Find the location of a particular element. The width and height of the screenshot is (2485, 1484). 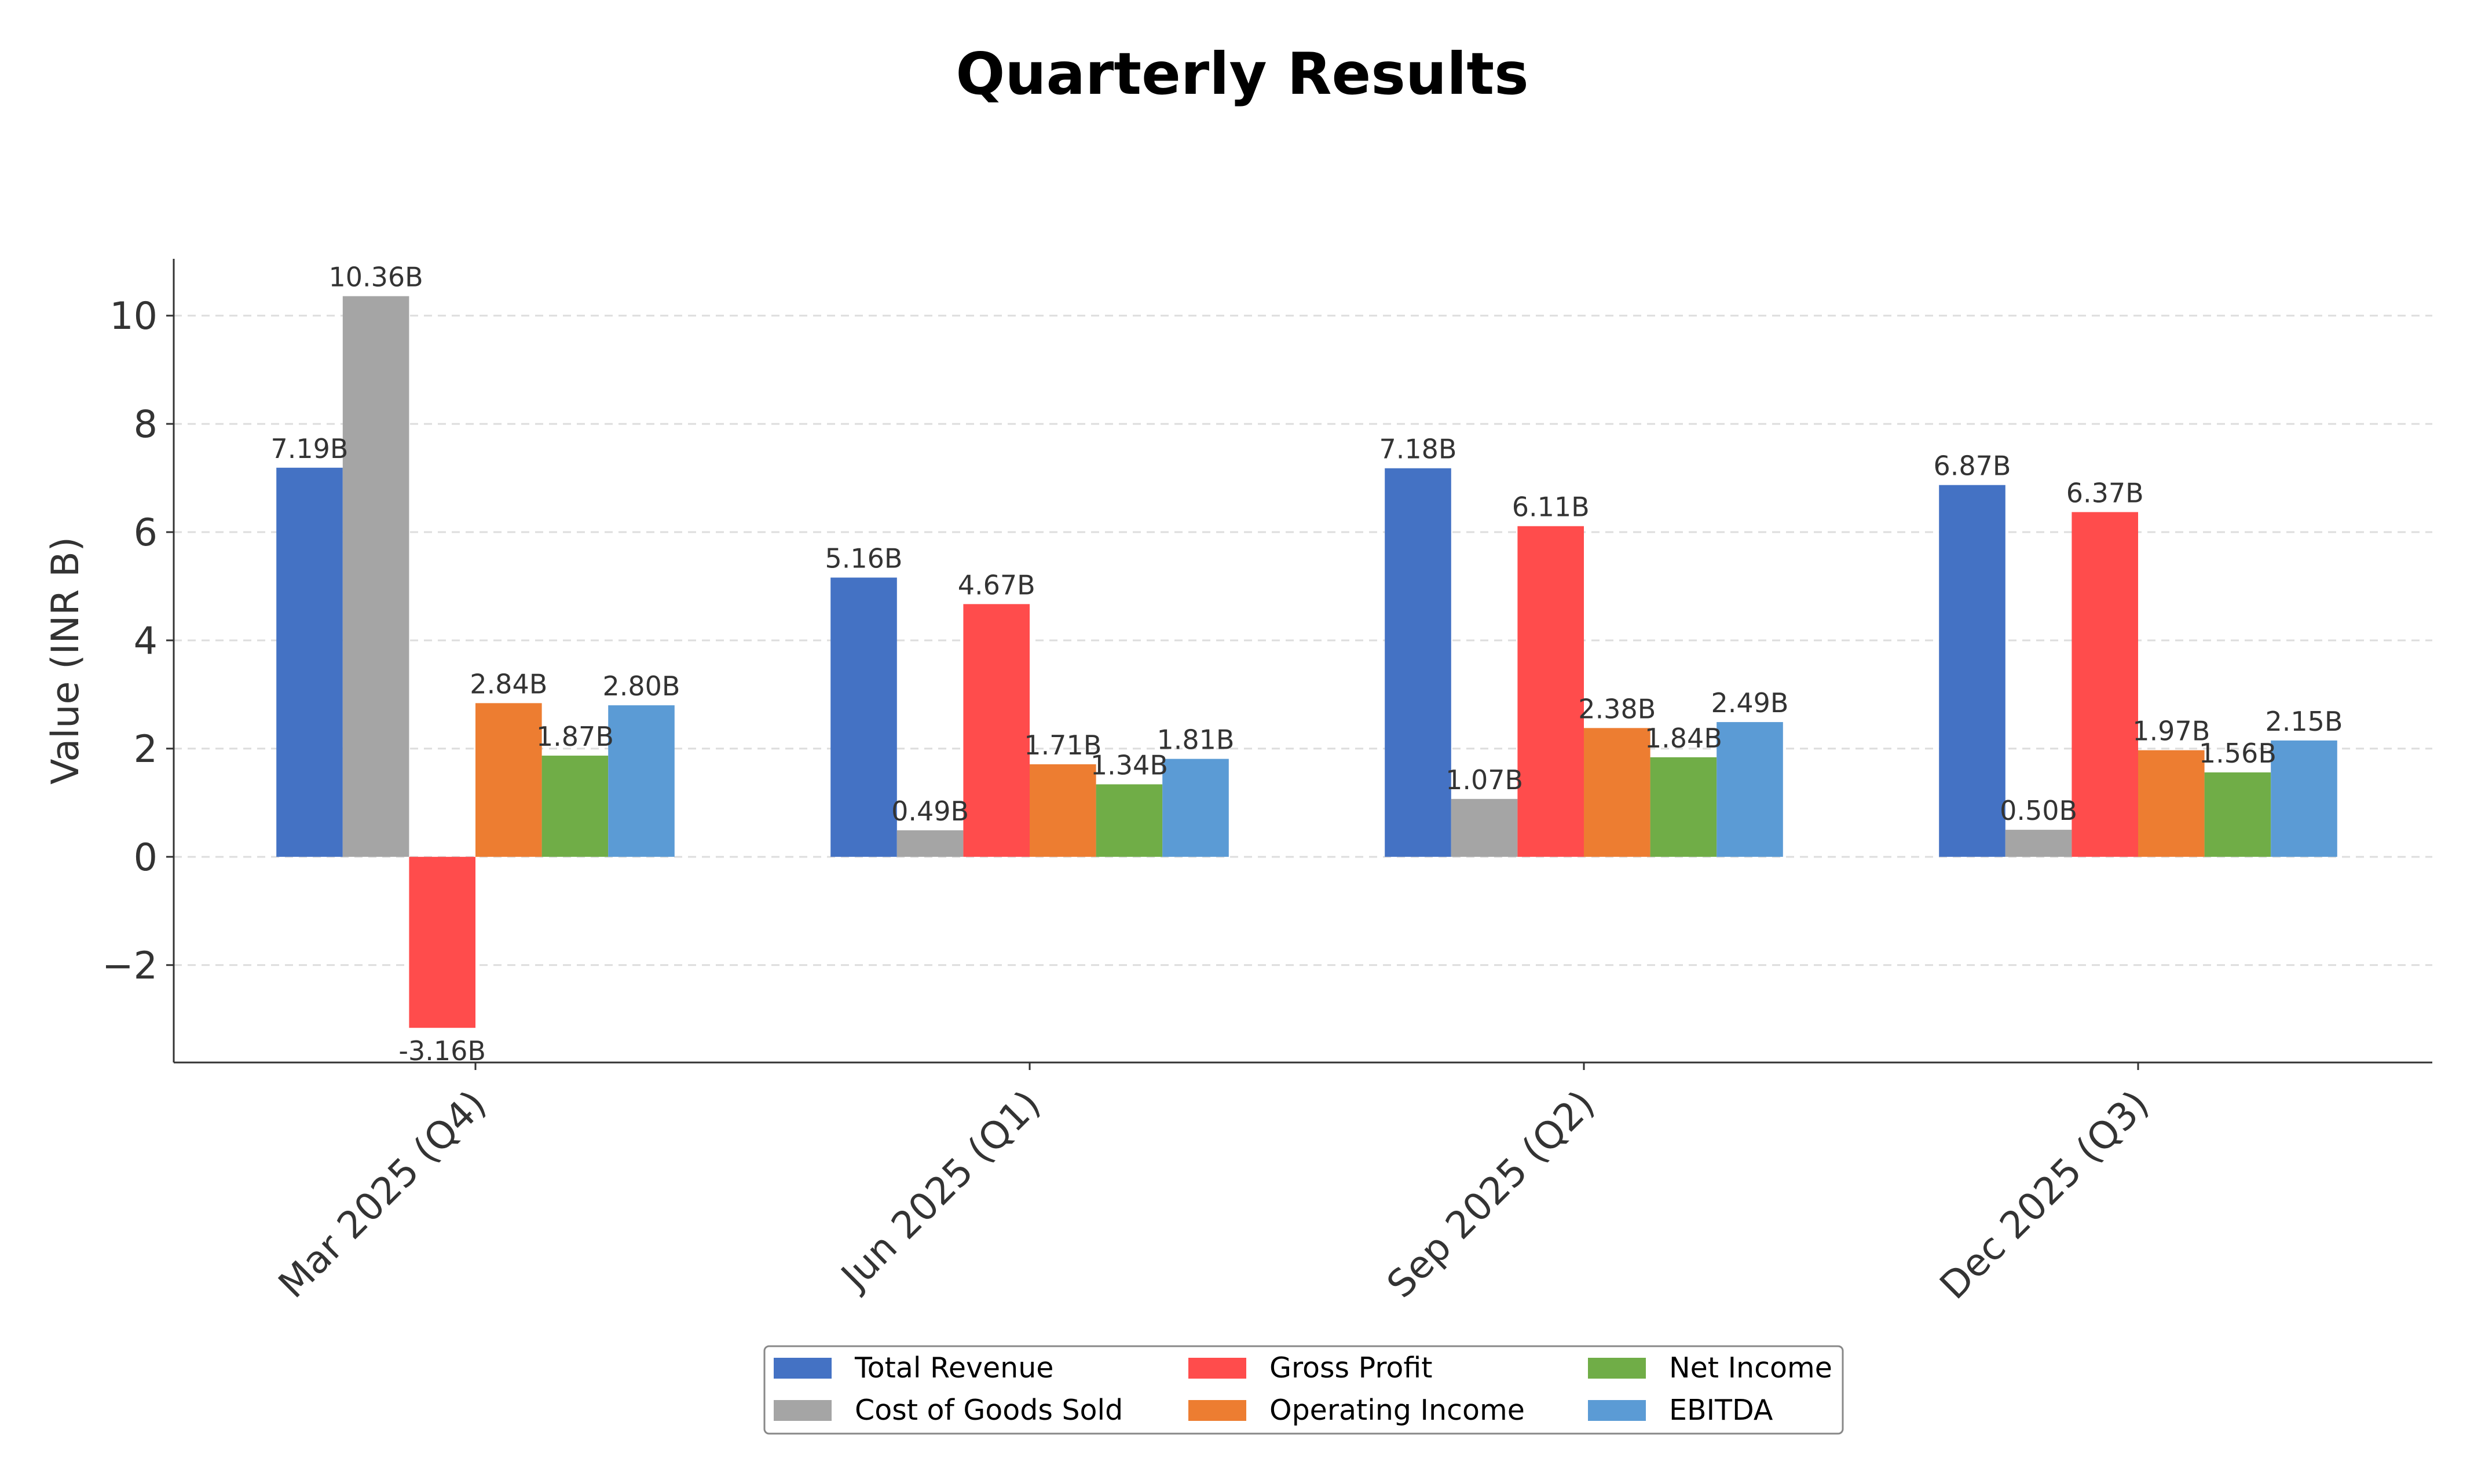

legend-label: Total Revenue is located at coordinates (953, 1367).